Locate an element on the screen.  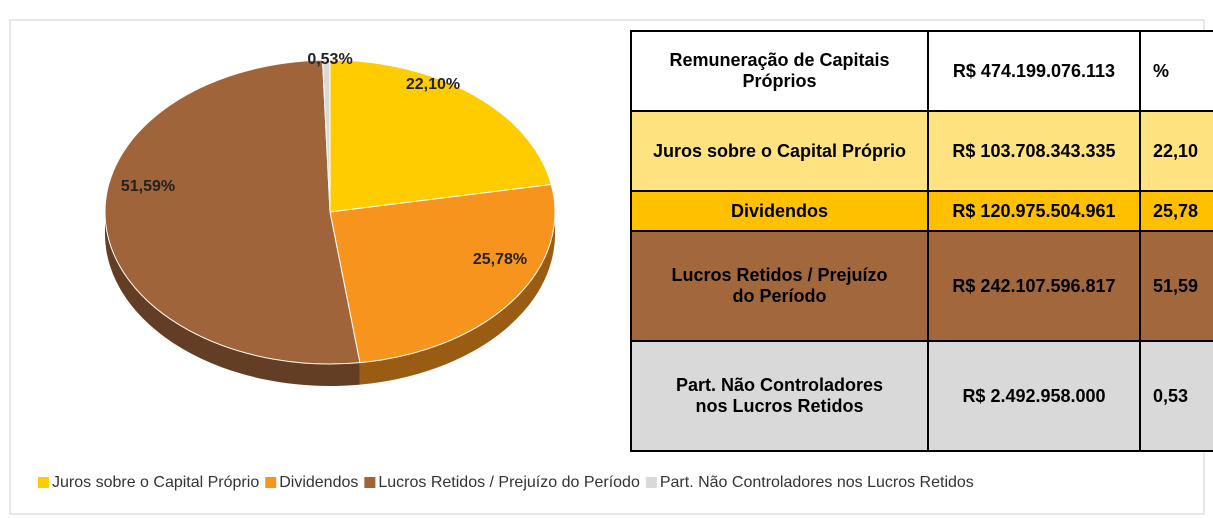
legend-label: Juros sobre o Capital Próprio is located at coordinates (155, 482).